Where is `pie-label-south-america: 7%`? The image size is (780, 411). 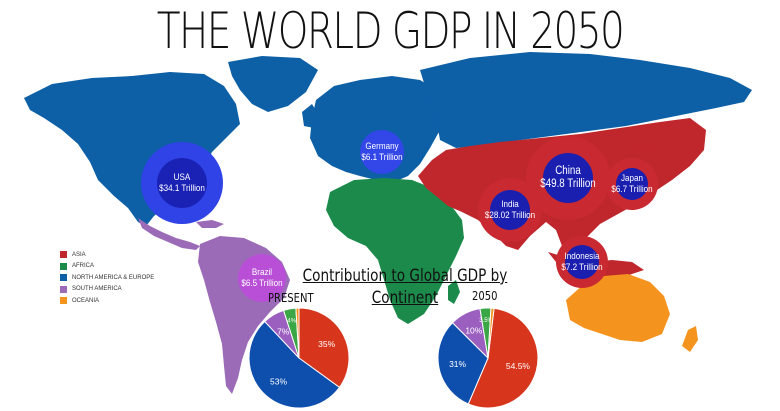 pie-label-south-america: 7% is located at coordinates (283, 331).